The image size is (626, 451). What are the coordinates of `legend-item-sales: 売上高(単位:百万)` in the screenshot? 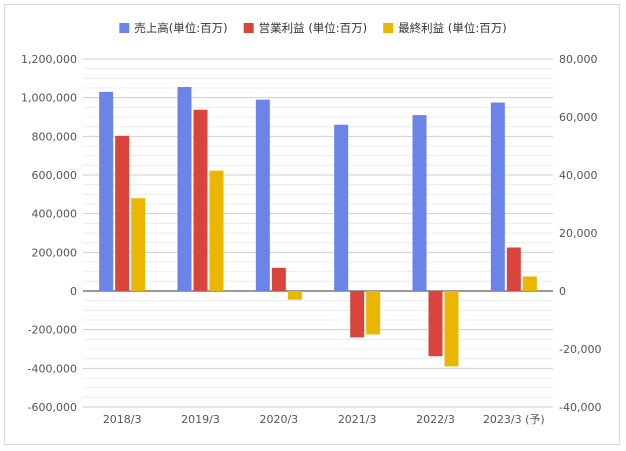 It's located at (173, 28).